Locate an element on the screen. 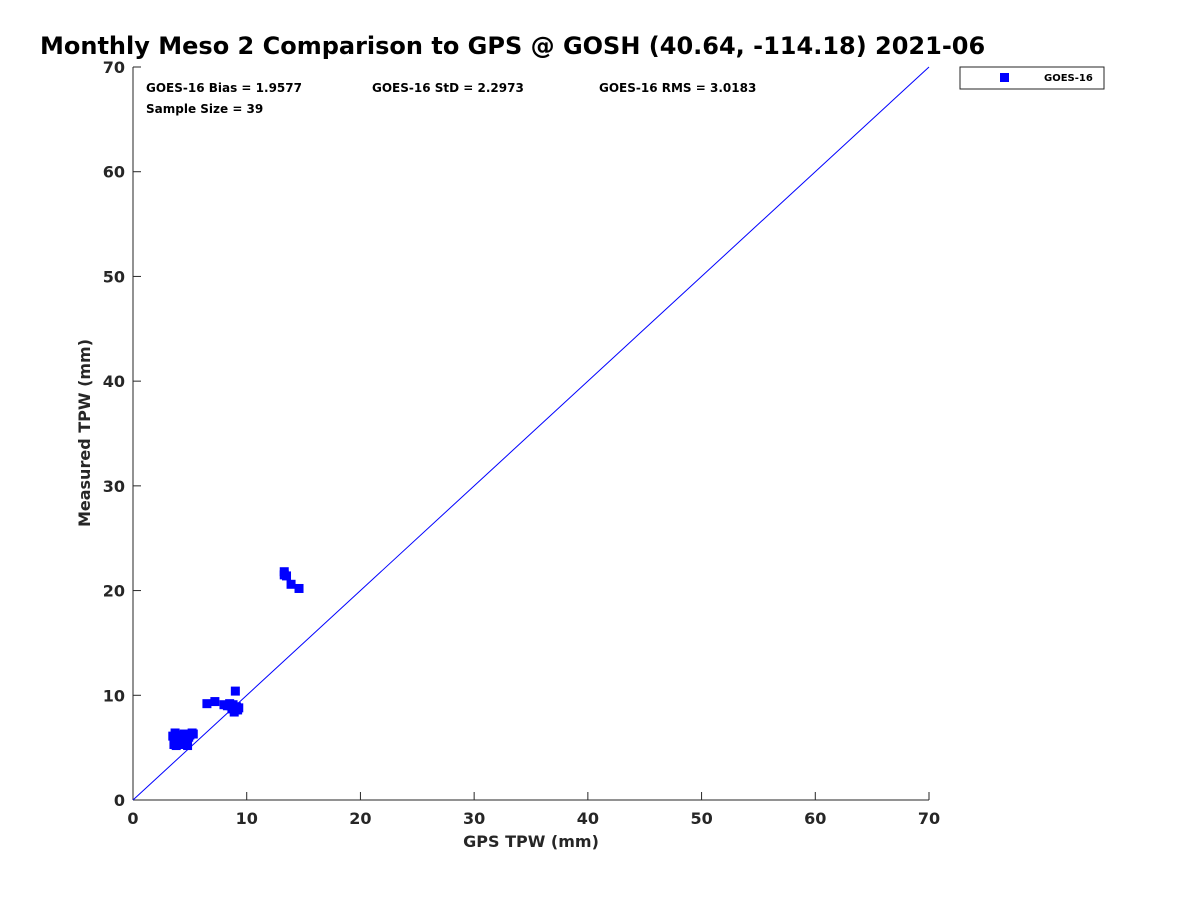  y-tick-label: 50 is located at coordinates (114, 276).